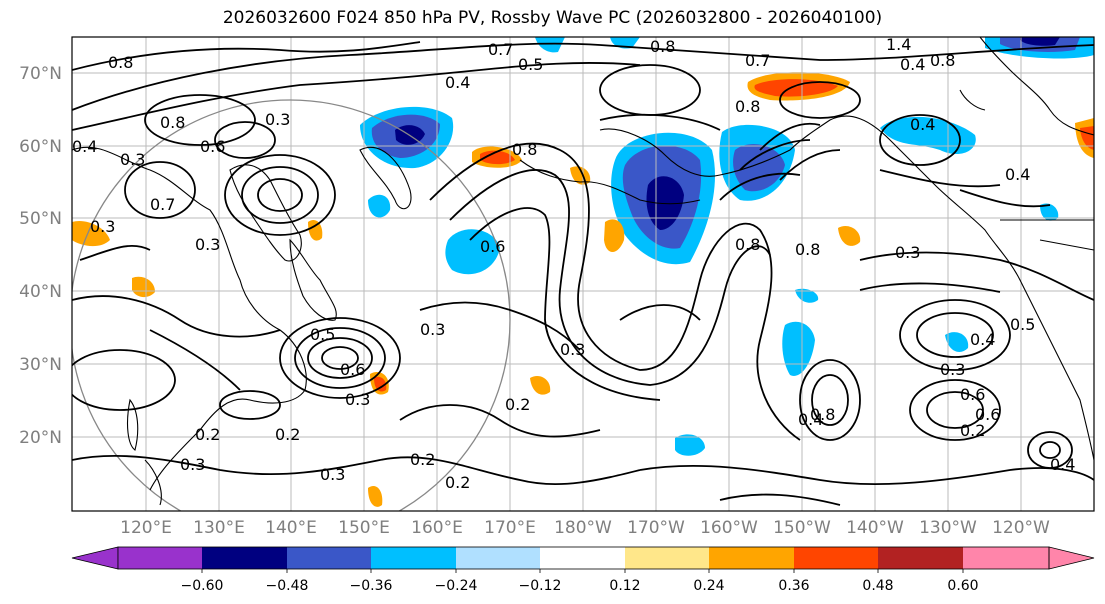 This screenshot has width=1105, height=604. Describe the element at coordinates (948, 528) in the screenshot. I see `lon-label: 130°W` at that location.